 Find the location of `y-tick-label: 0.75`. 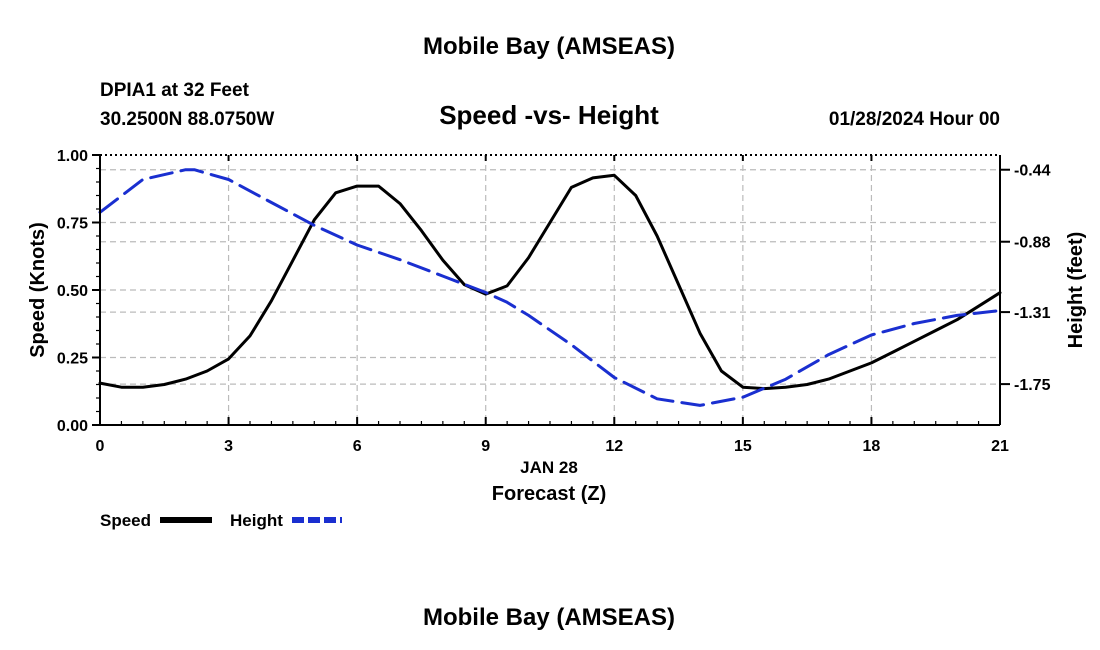

y-tick-label: 0.75 is located at coordinates (72, 224).